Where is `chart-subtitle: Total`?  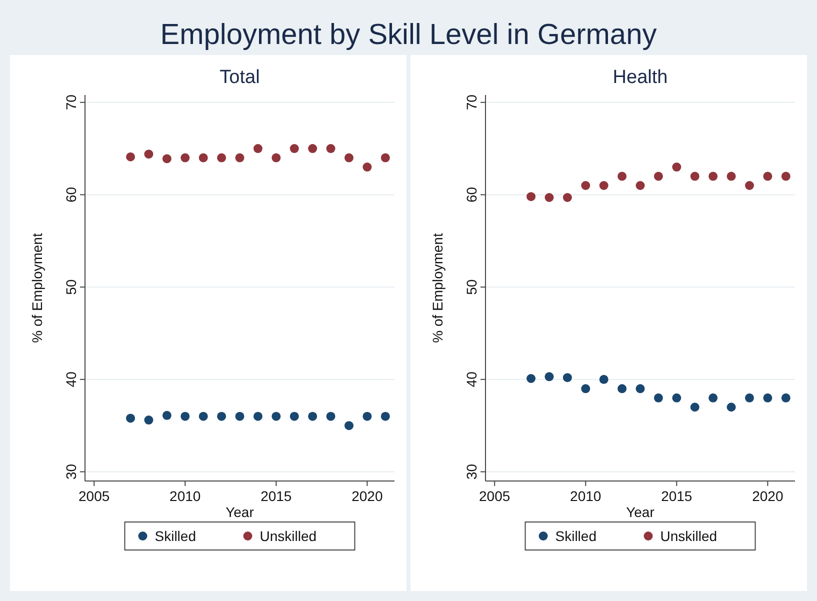 chart-subtitle: Total is located at coordinates (240, 77).